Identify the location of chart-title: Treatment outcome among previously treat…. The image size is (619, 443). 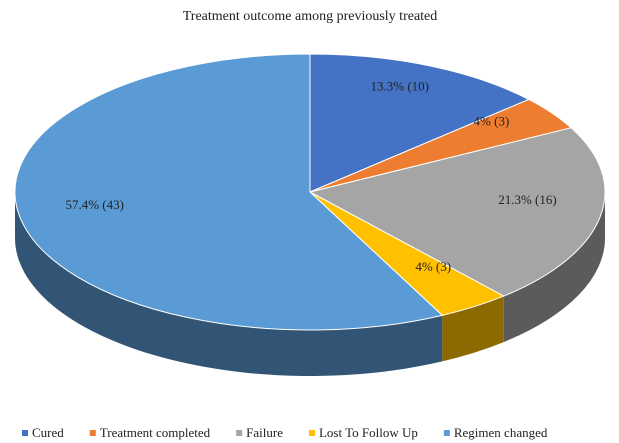
(310, 16).